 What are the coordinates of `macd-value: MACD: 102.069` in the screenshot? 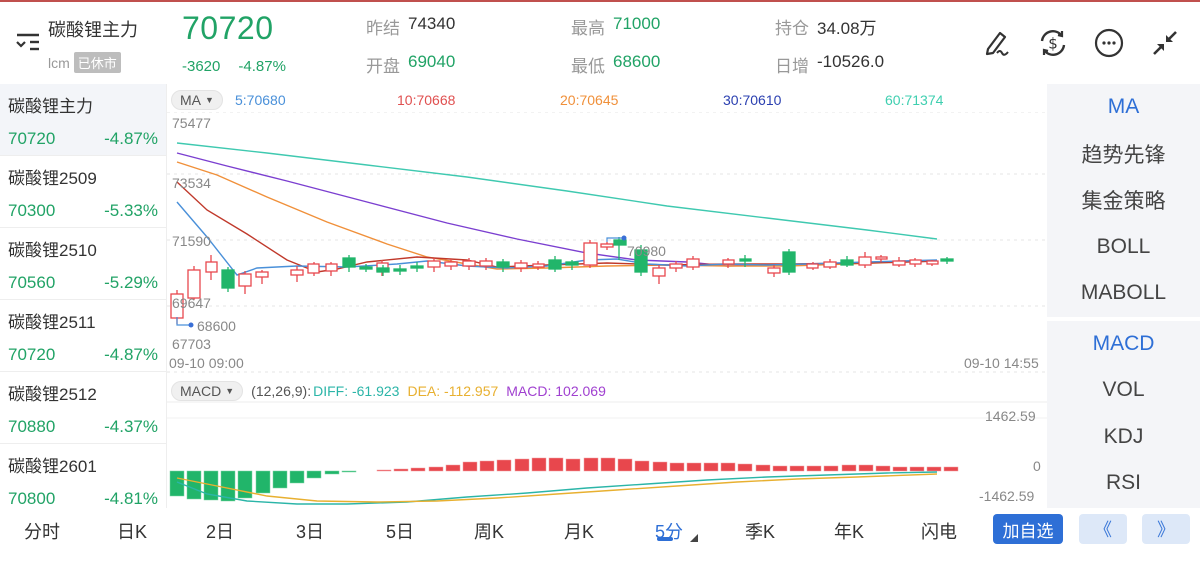 It's located at (556, 391).